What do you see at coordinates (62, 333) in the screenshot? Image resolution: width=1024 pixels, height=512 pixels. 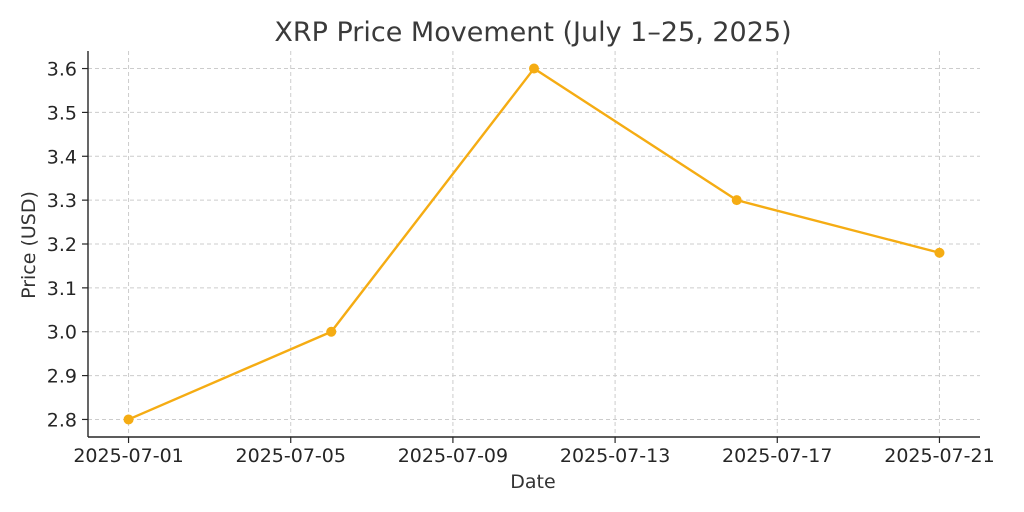 I see `y-tick-label: 3.0` at bounding box center [62, 333].